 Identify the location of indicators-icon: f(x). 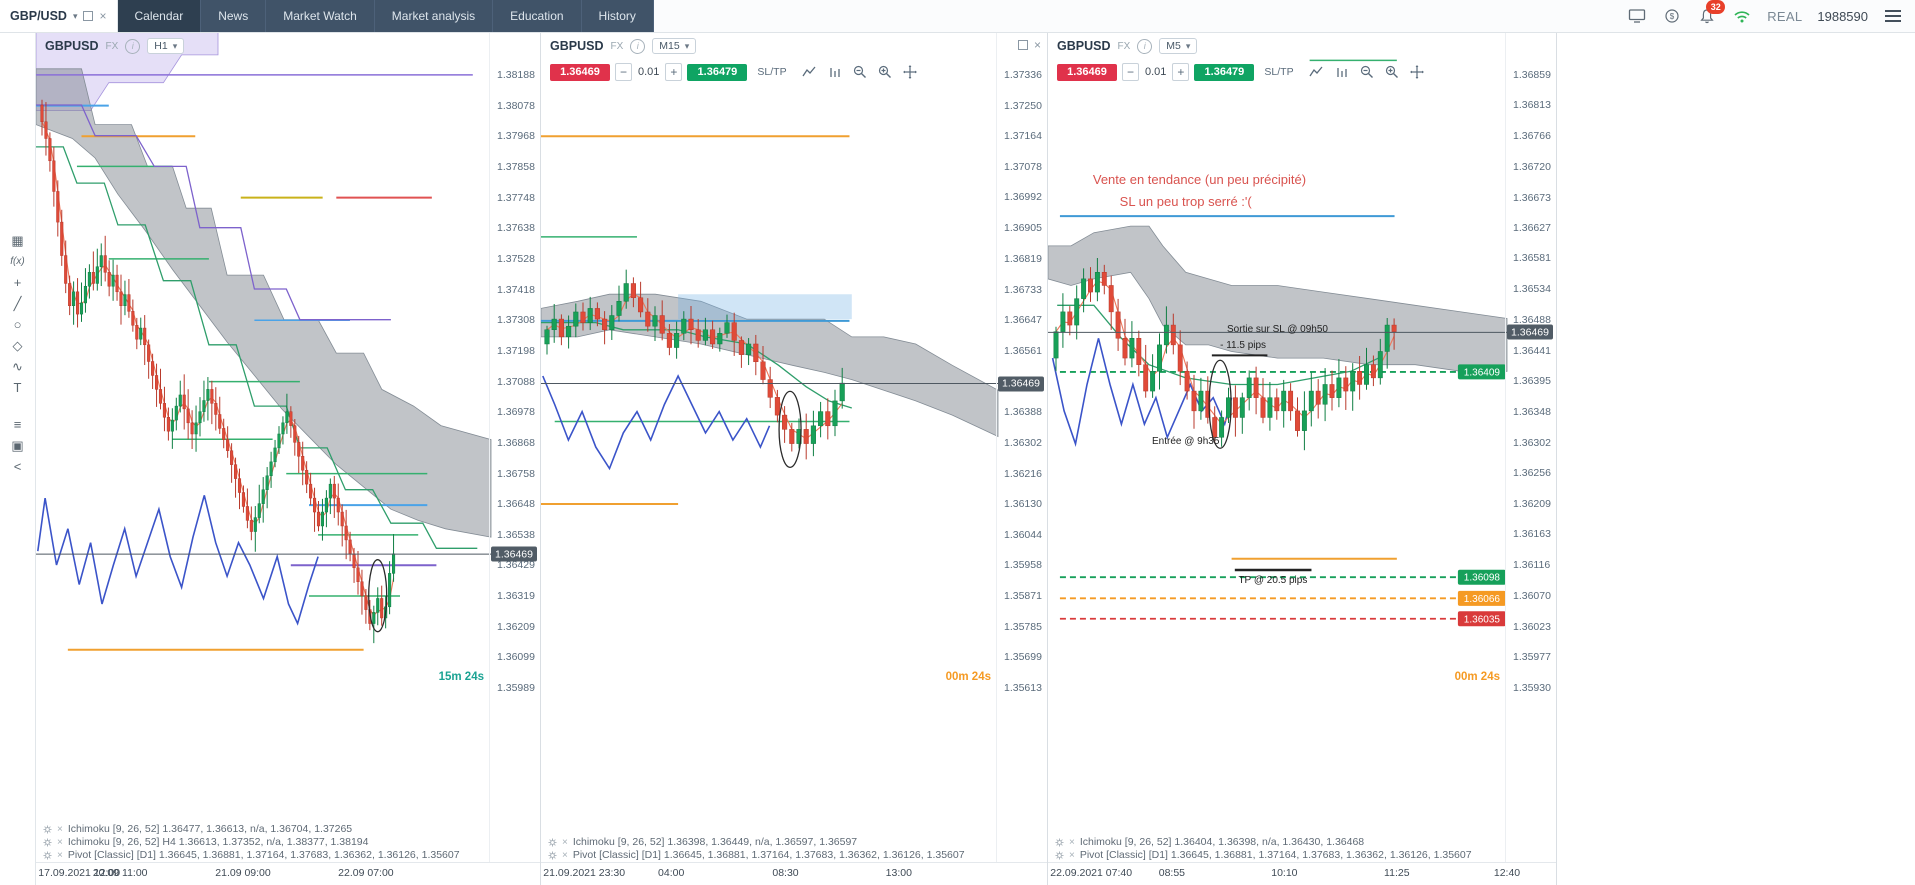
(17, 261).